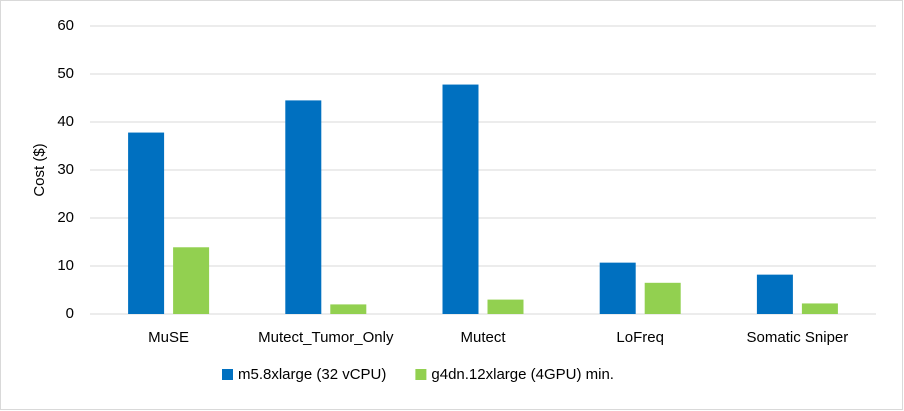  What do you see at coordinates (312, 374) in the screenshot?
I see `legend-label: m5.8xlarge (32 vCPU)` at bounding box center [312, 374].